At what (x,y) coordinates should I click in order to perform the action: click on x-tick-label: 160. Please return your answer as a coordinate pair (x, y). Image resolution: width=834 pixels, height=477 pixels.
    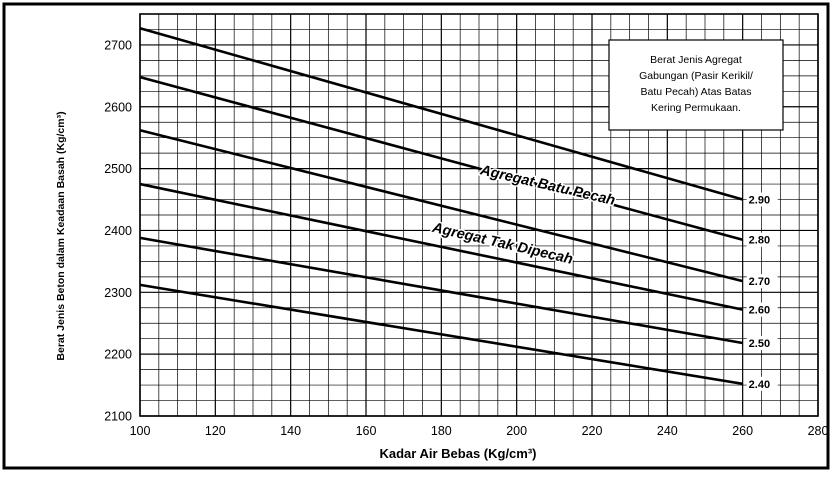
    Looking at the image, I should click on (366, 431).